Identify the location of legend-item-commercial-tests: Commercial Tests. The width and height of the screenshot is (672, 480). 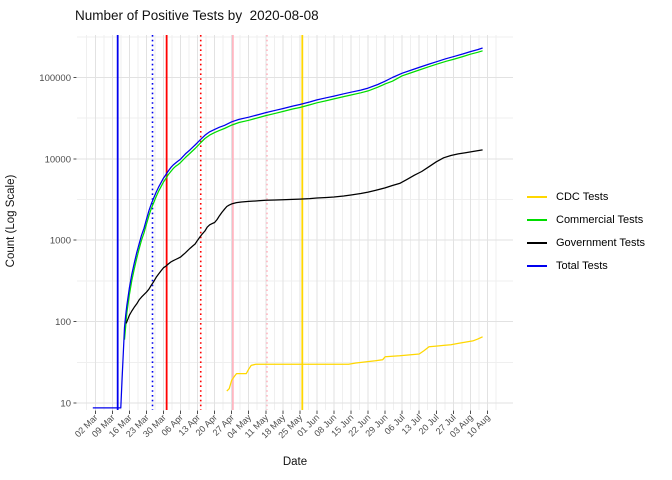
(586, 219).